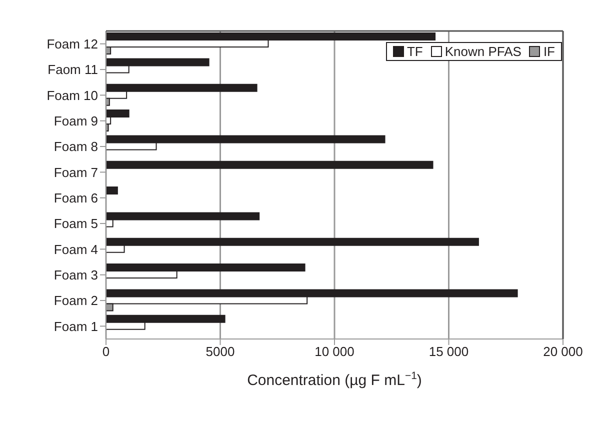 The height and width of the screenshot is (440, 608). I want to click on y-tick-label: Faom 11, so click(73, 70).